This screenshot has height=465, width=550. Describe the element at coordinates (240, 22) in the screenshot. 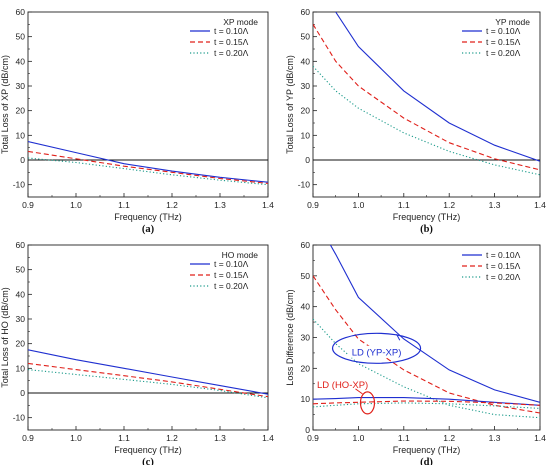

I see `mode-label: XP mode` at that location.